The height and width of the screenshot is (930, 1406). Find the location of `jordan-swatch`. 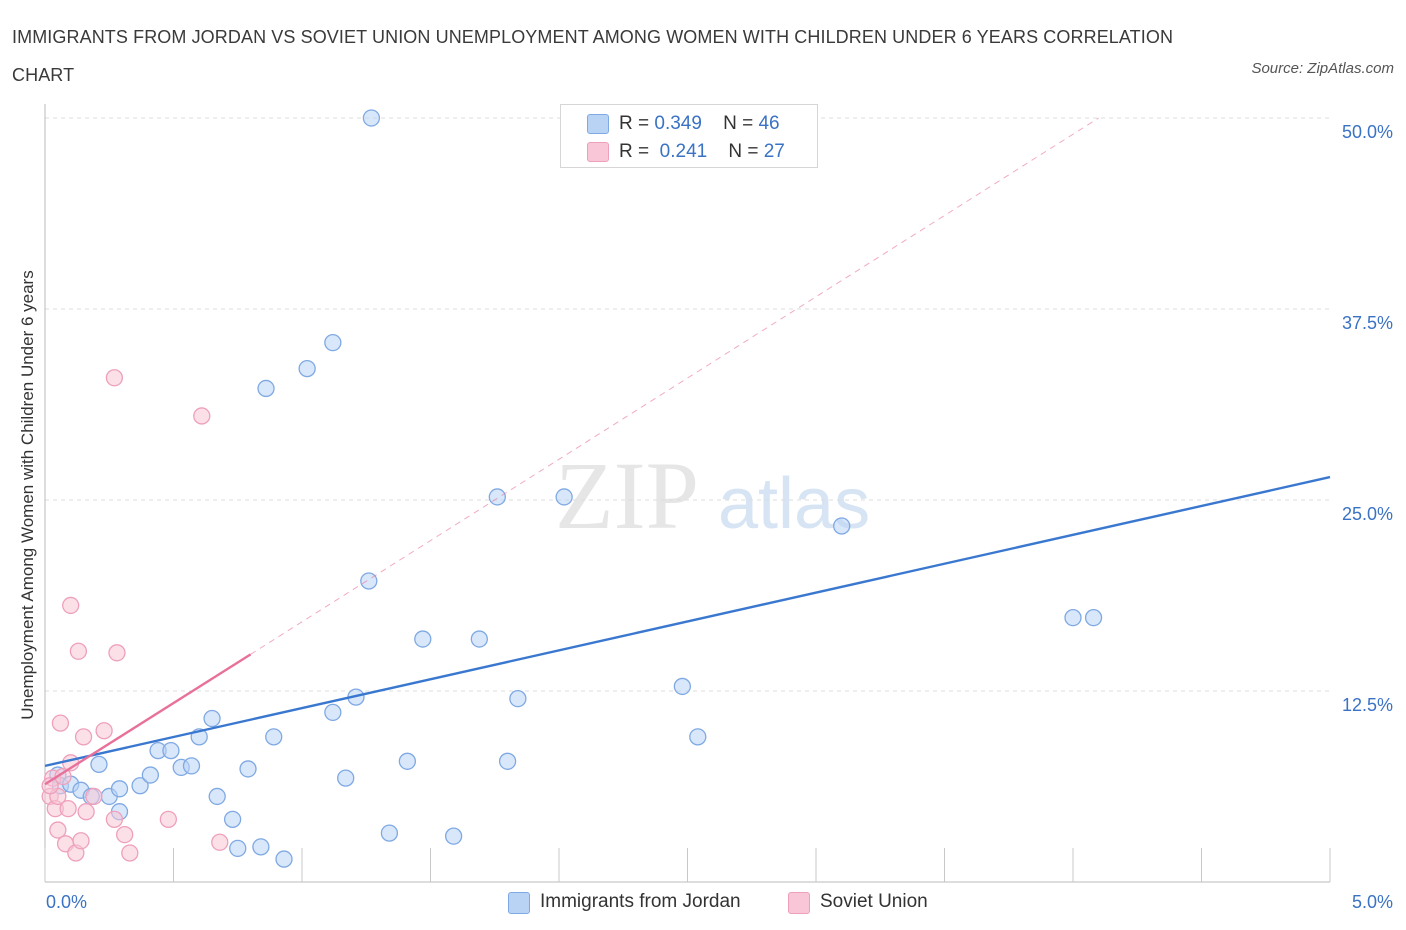

jordan-swatch is located at coordinates (598, 124).